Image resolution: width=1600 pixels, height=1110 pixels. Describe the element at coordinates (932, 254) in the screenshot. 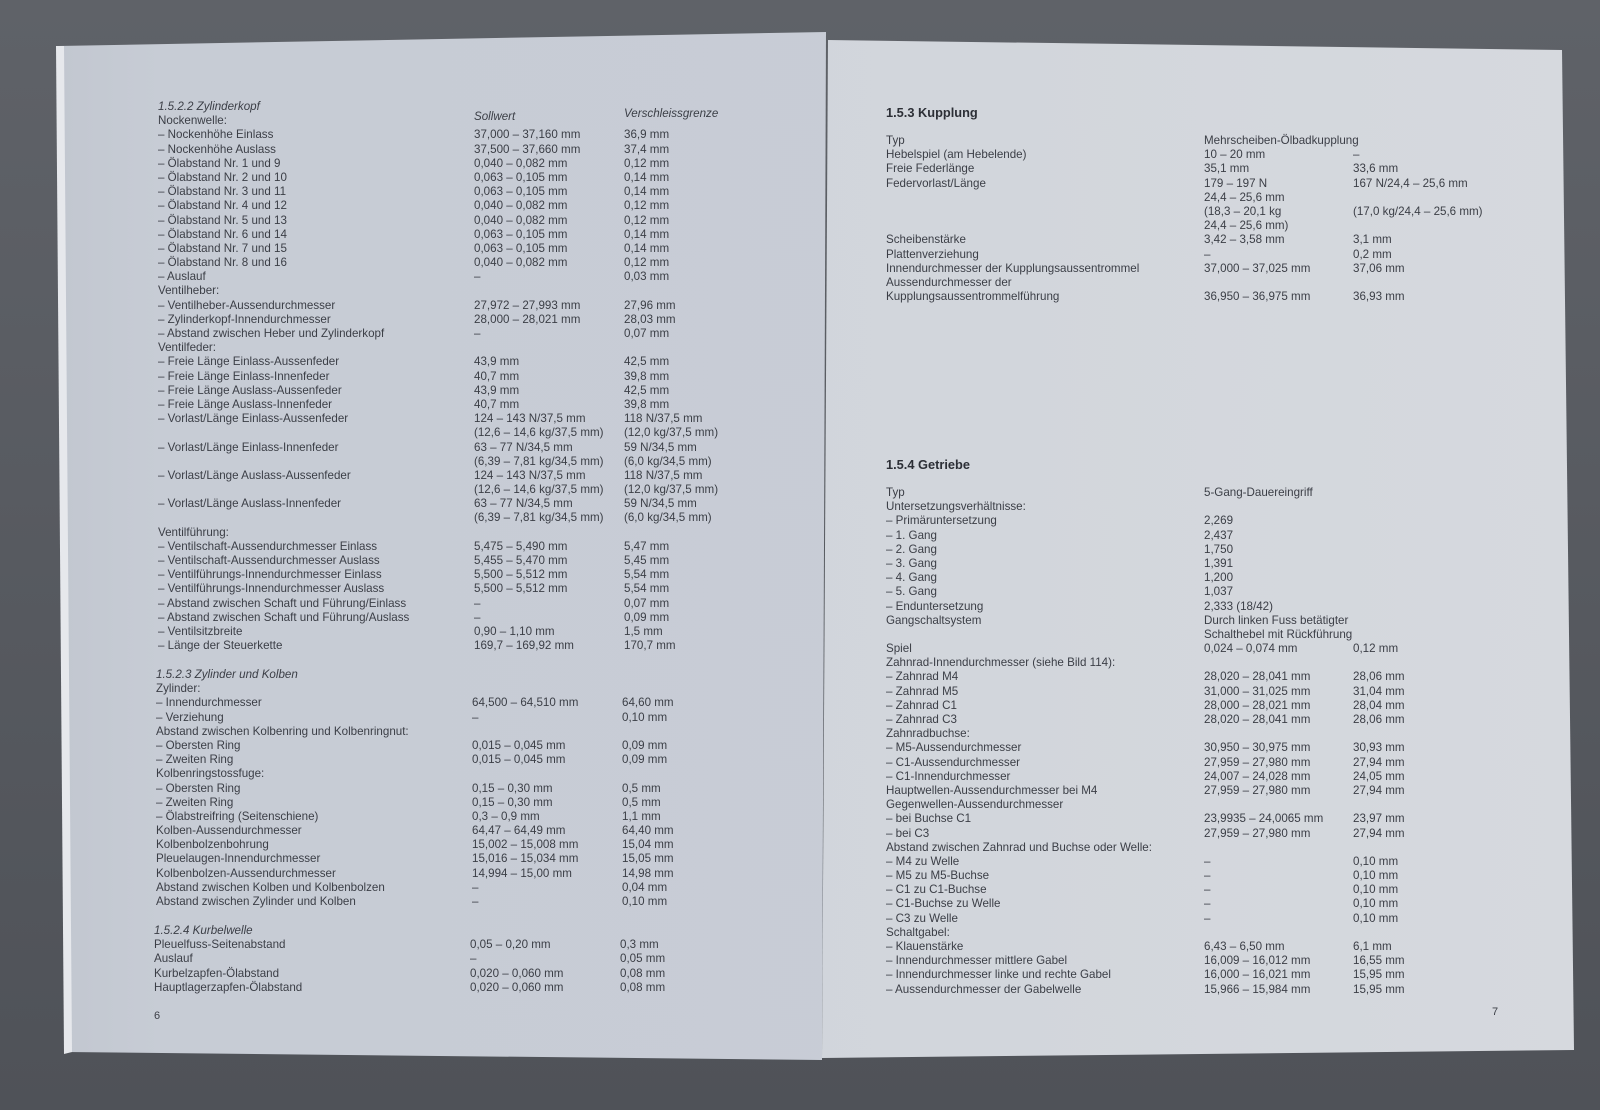

I see `spec-label: Plattenverziehung` at that location.